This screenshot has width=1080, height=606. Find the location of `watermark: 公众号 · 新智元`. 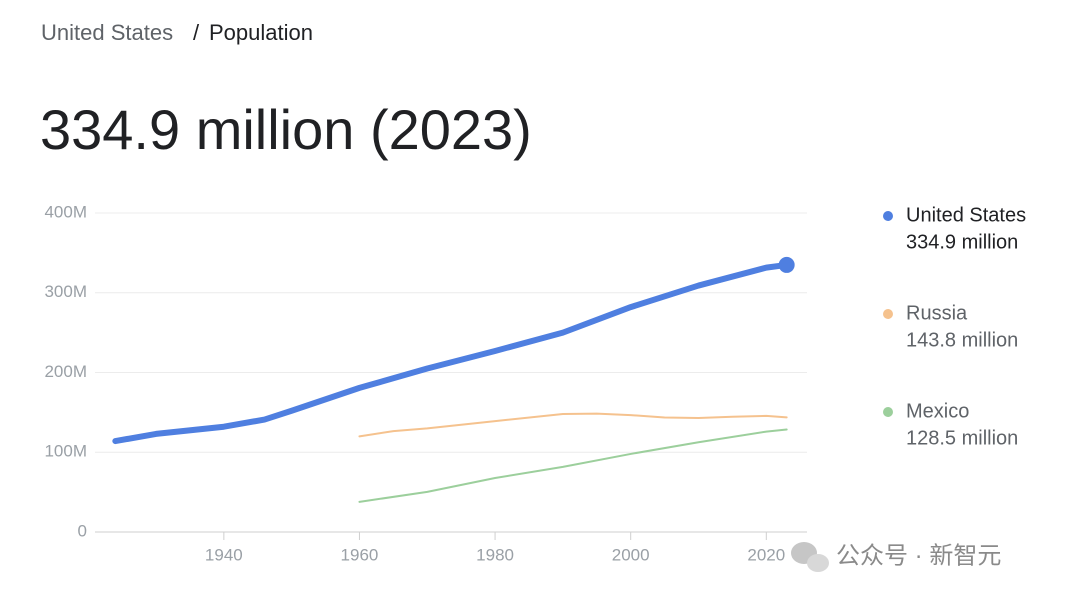

watermark: 公众号 · 新智元 is located at coordinates (918, 555).